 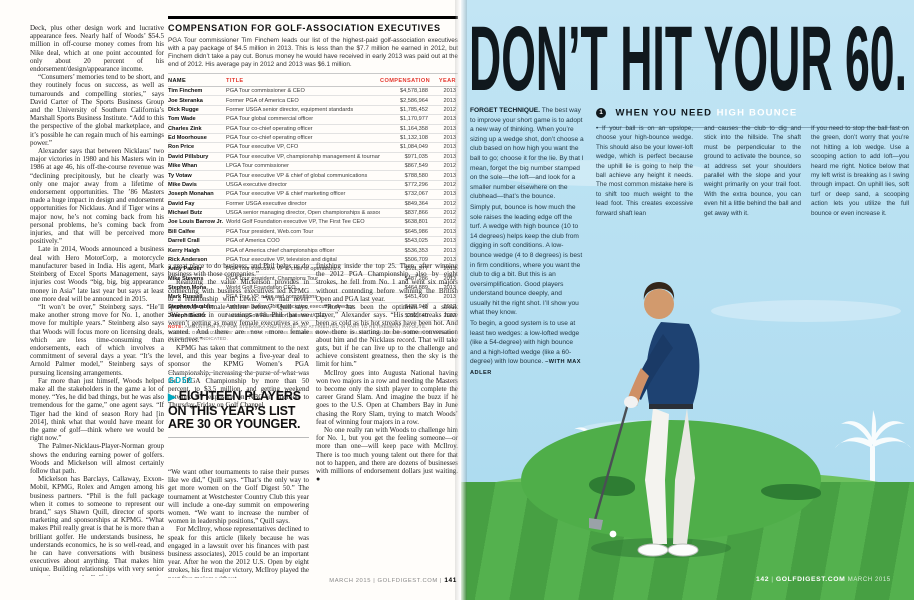 What do you see at coordinates (269, 128) in the screenshot?
I see `cell-title: PGA Tour co-chief operating officer` at bounding box center [269, 128].